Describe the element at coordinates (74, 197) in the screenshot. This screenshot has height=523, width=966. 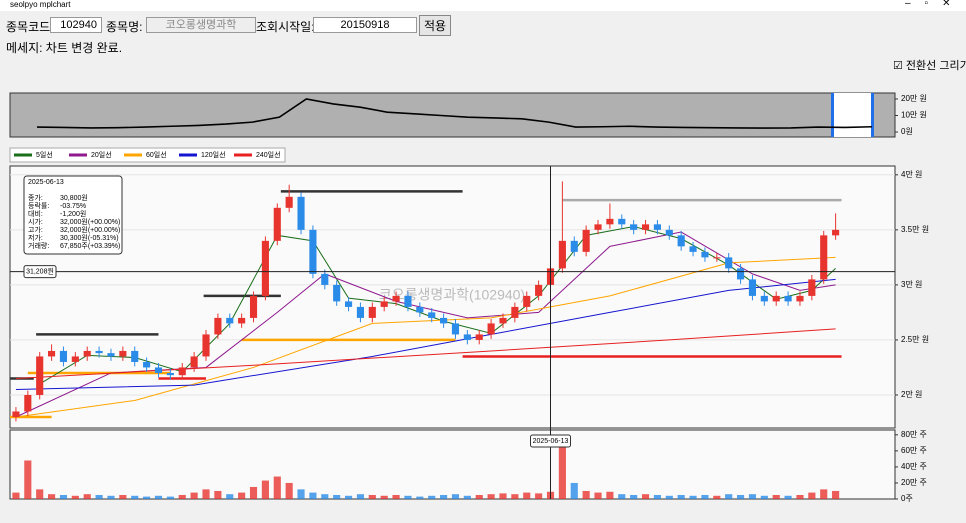
I see `info-value: 30,800원` at that location.